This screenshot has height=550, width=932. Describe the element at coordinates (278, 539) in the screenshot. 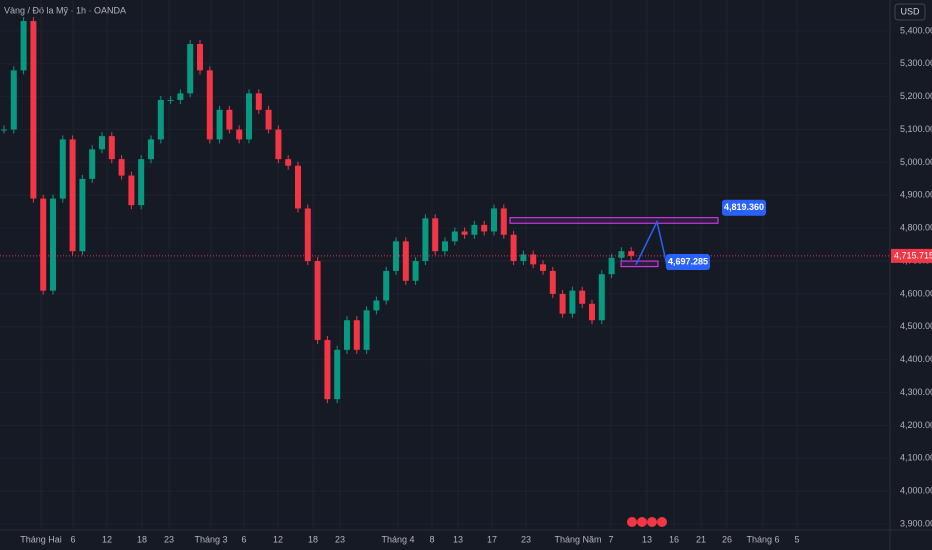

I see `x-tick-label: 12` at that location.